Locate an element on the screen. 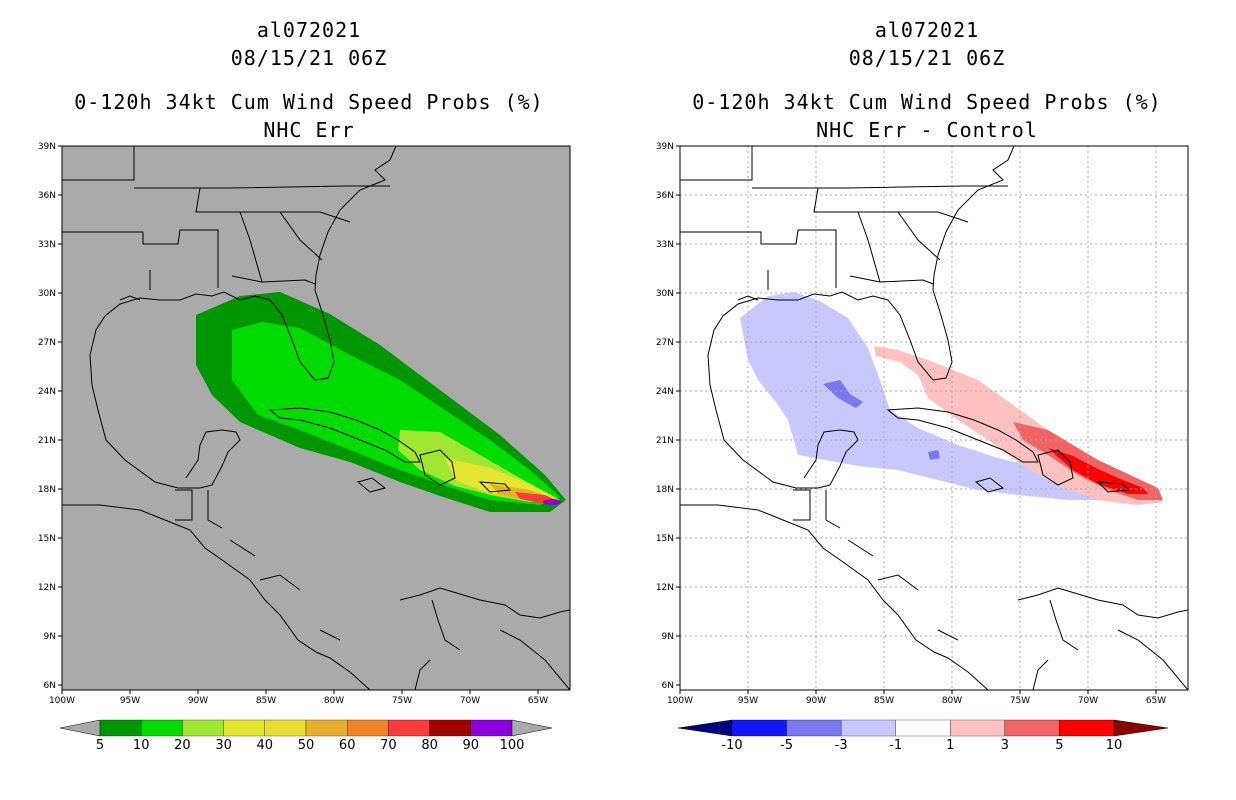  probability-swath is located at coordinates (381, 402).